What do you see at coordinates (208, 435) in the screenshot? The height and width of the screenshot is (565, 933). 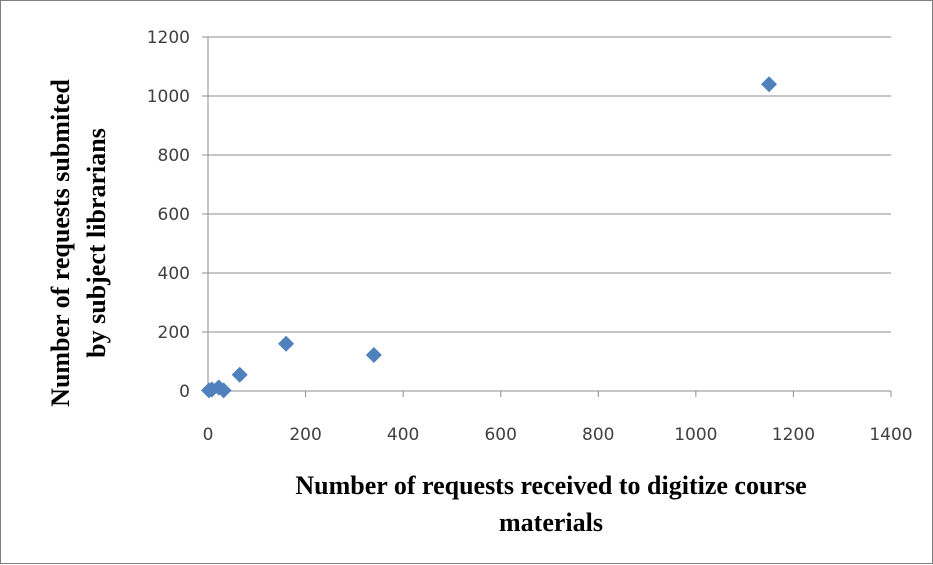 I see `x-tick-label-0: 0` at bounding box center [208, 435].